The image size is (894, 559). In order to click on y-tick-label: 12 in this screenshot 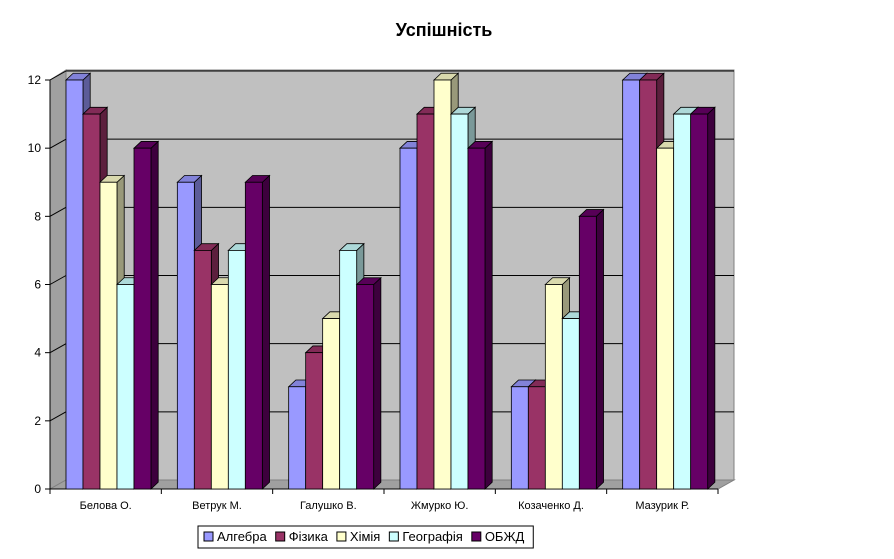, I will do `click(35, 80)`.